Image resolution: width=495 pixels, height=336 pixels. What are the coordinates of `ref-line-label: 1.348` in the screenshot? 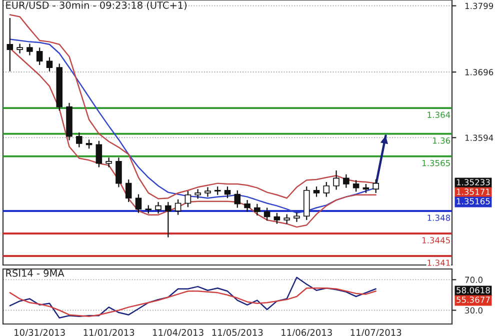 It's located at (439, 217).